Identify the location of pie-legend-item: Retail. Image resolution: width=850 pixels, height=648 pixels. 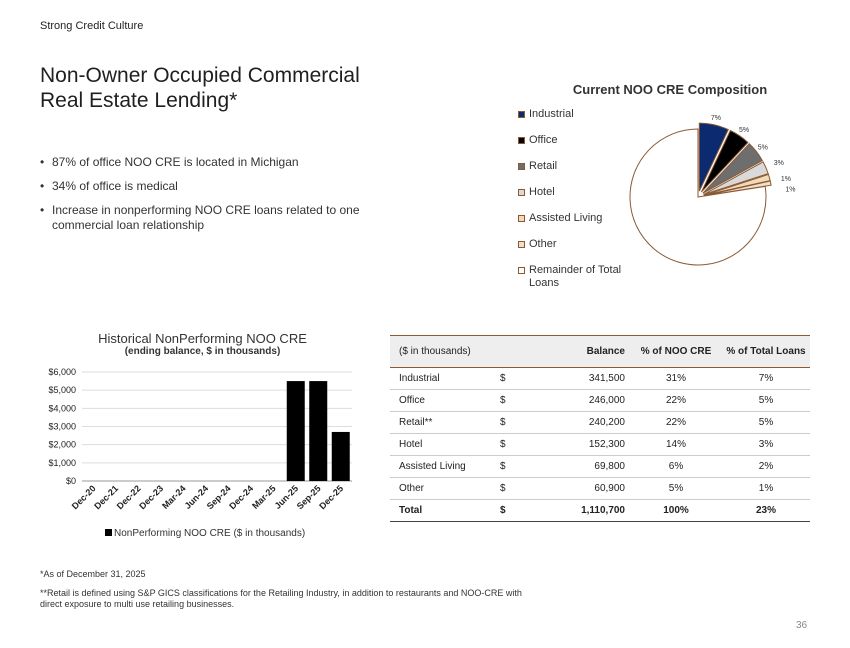
(580, 166).